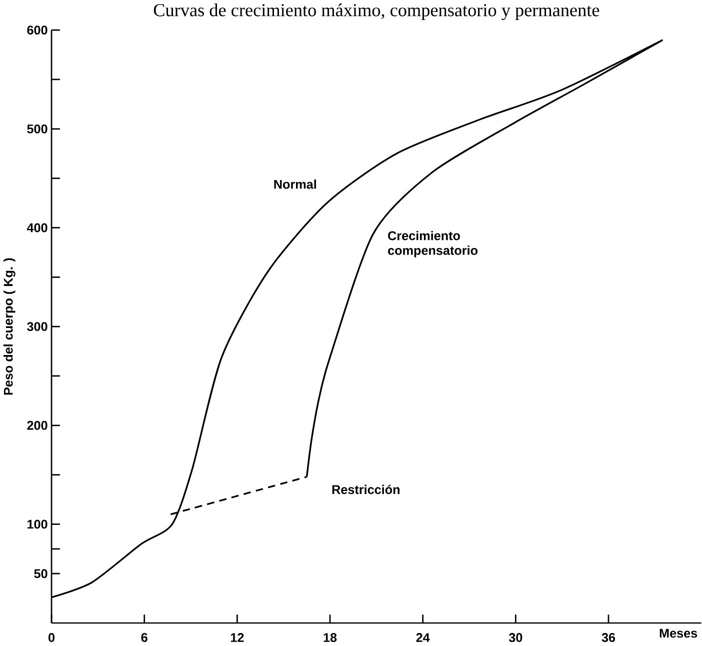  I want to click on y-axis-title: Peso del cuerpo ( Kg. ), so click(10, 326).